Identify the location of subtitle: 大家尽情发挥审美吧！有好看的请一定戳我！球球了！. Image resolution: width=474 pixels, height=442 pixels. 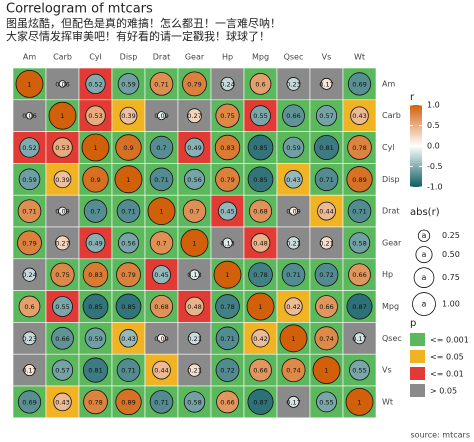
(138, 36).